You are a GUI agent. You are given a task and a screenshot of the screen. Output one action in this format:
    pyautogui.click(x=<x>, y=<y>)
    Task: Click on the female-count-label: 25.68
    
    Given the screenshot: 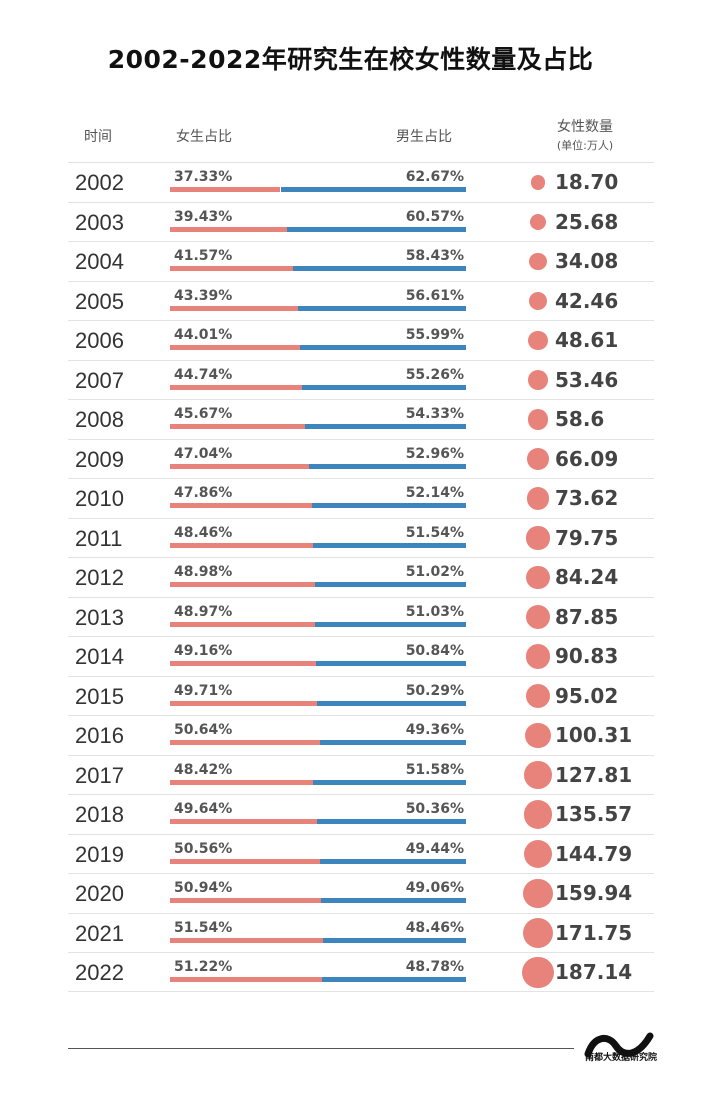 What is the action you would take?
    pyautogui.click(x=587, y=221)
    